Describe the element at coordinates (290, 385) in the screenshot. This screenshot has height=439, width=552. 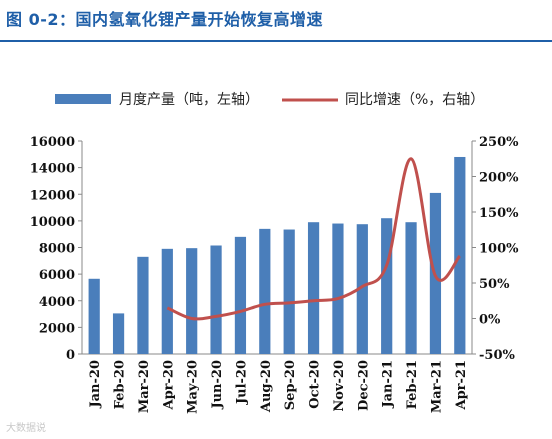
I see `x-tick-label: Sep-20` at that location.